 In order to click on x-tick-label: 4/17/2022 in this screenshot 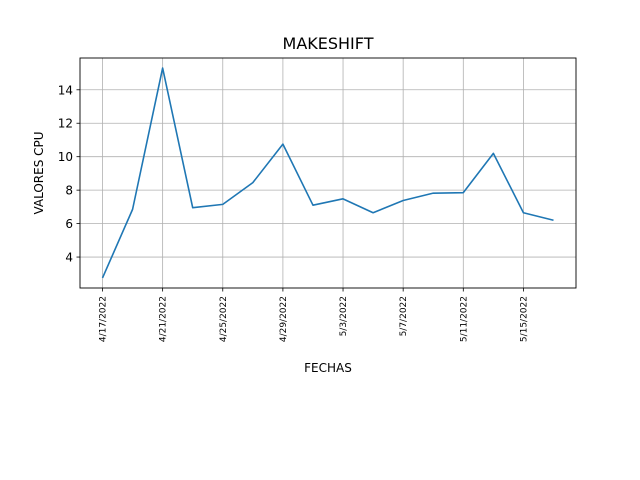, I will do `click(104, 319)`.